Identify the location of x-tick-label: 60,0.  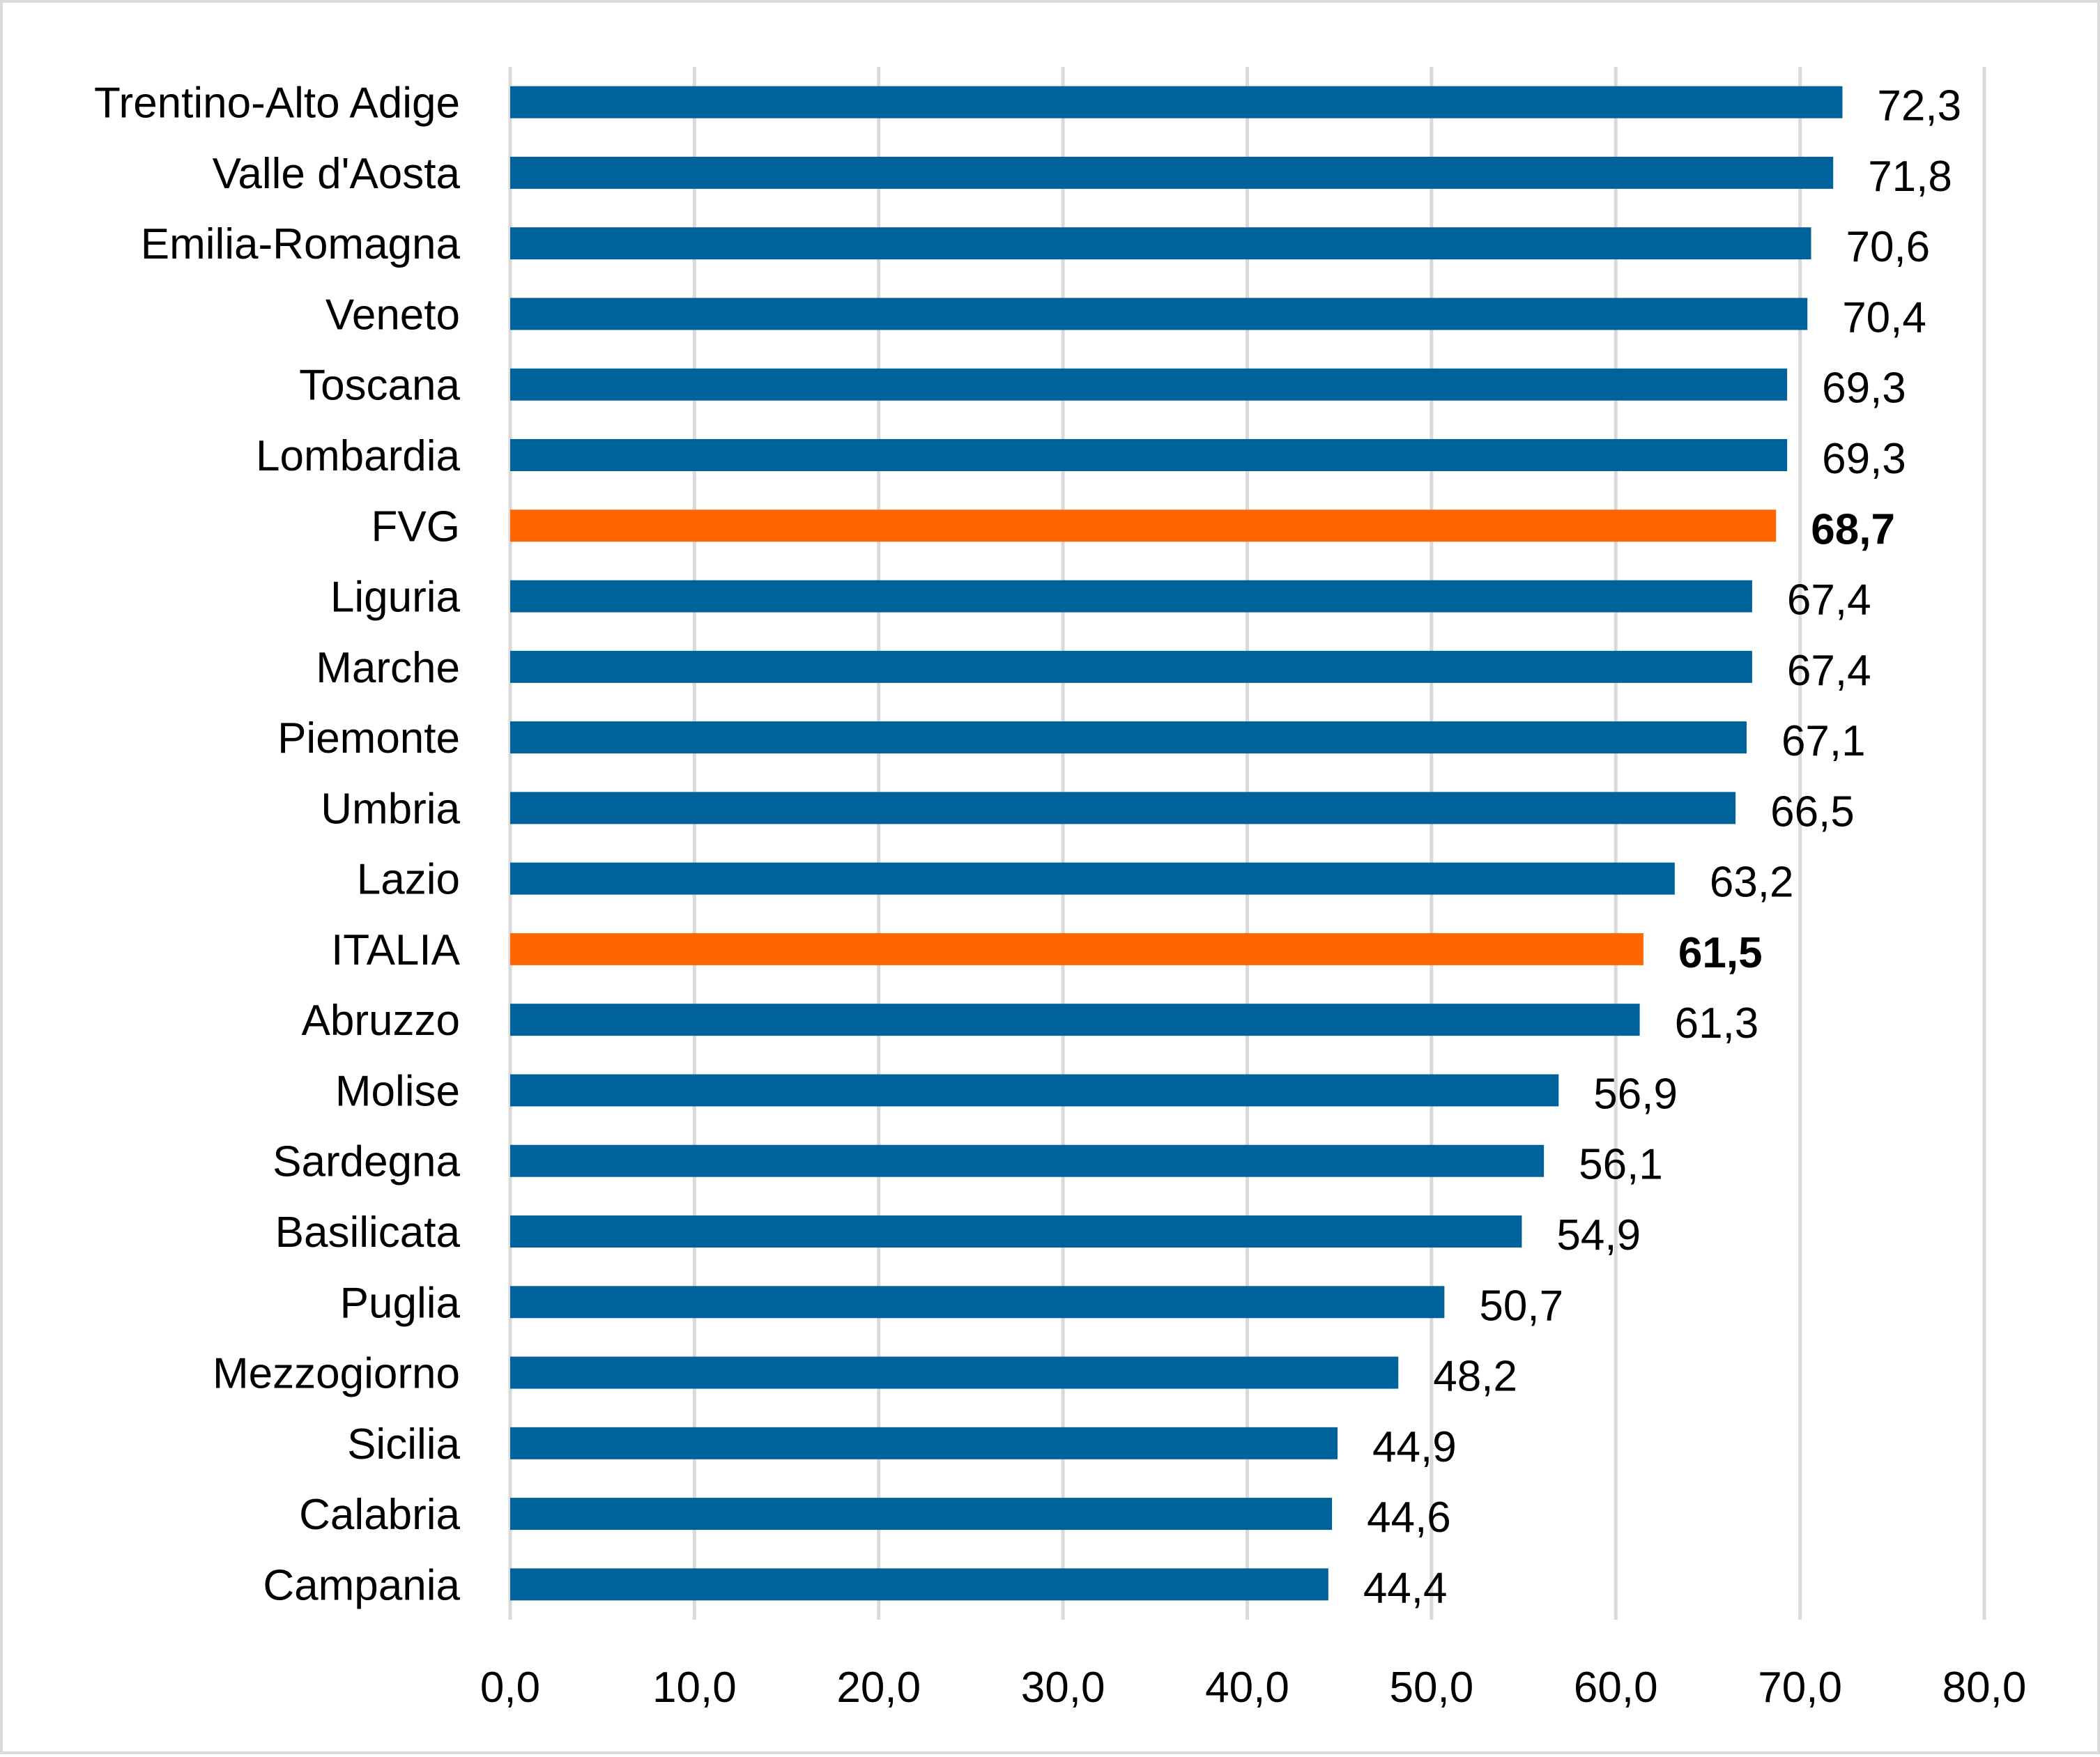
(1616, 1688).